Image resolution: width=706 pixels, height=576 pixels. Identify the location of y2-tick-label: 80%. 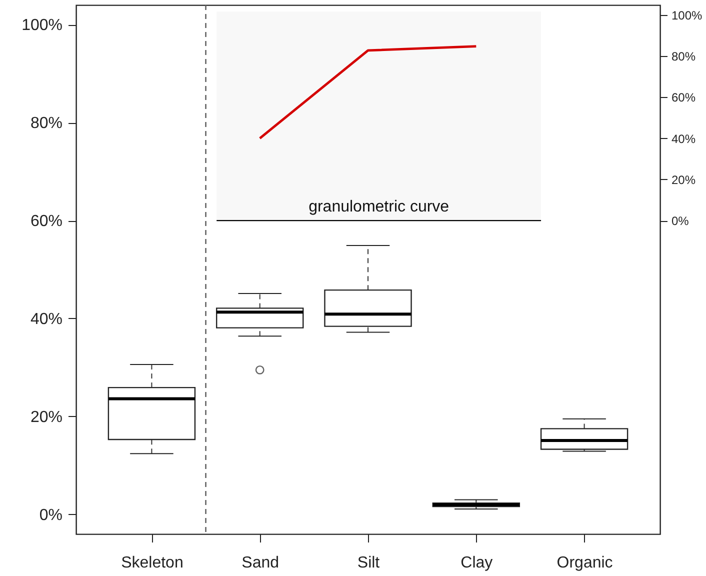
(684, 57).